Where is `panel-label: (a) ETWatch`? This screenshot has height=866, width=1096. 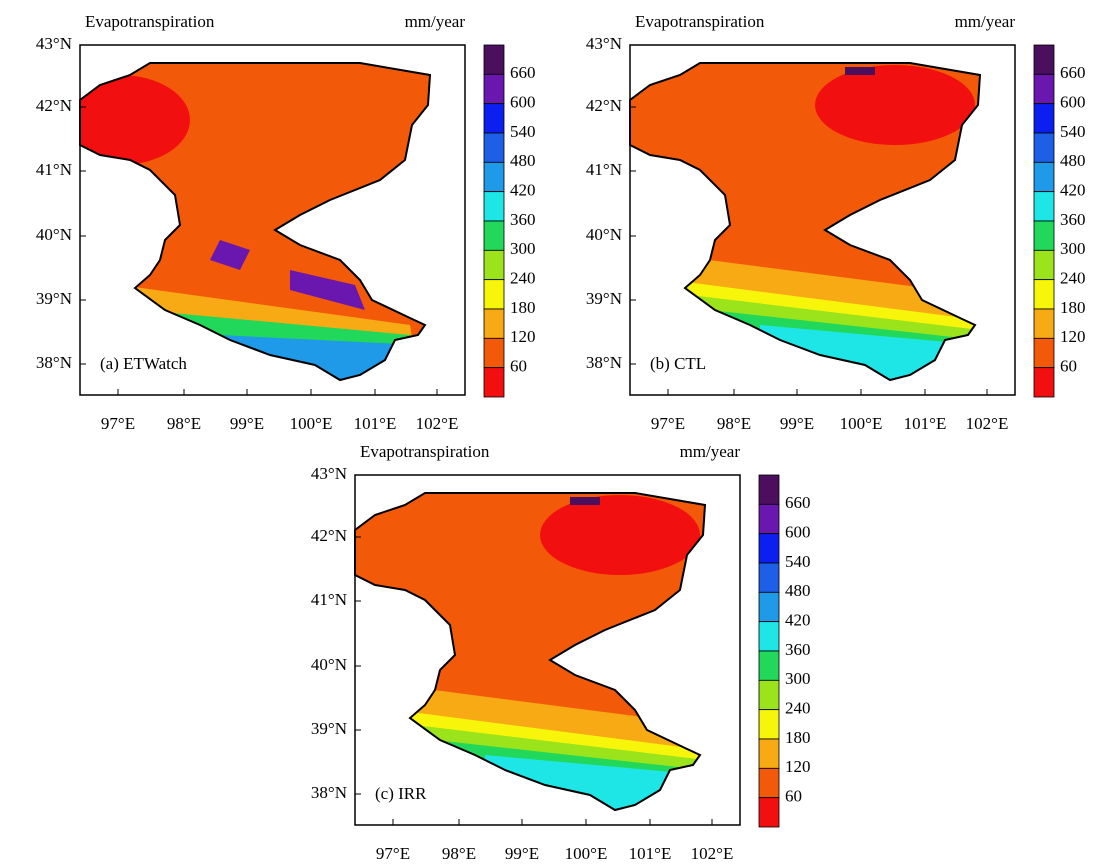 panel-label: (a) ETWatch is located at coordinates (143, 363).